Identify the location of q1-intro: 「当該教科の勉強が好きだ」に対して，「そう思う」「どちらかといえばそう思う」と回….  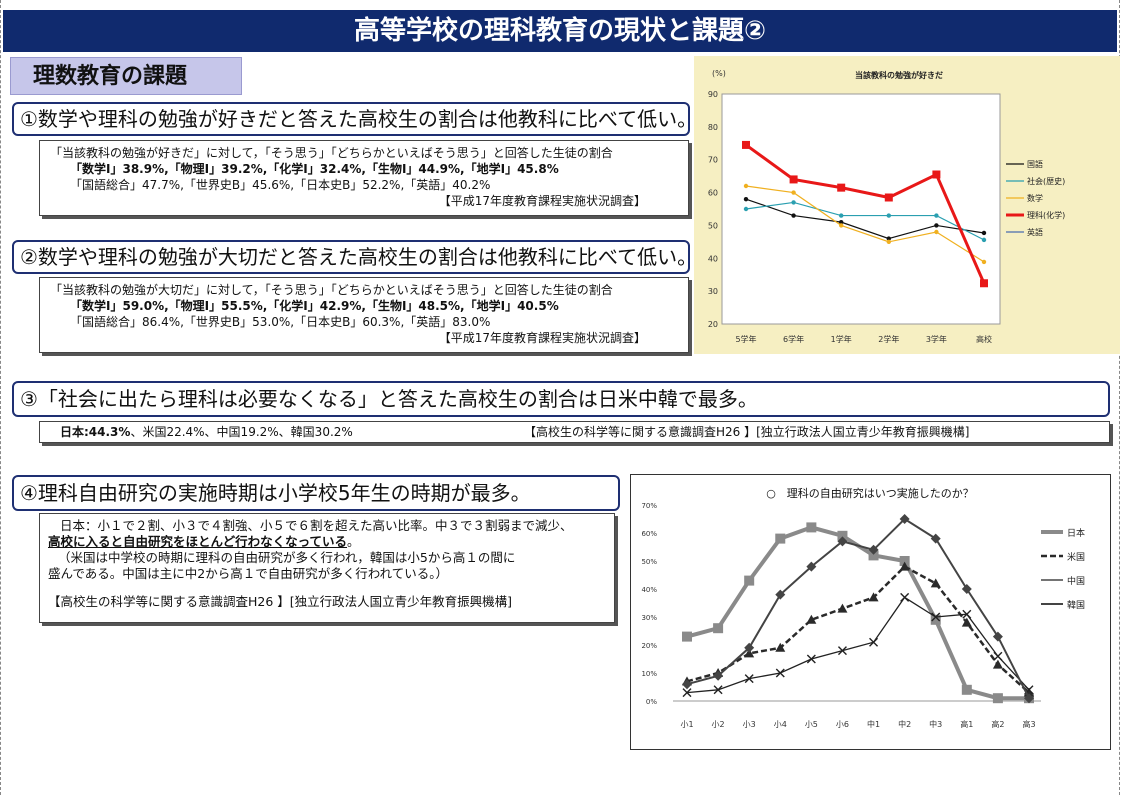
(331, 153).